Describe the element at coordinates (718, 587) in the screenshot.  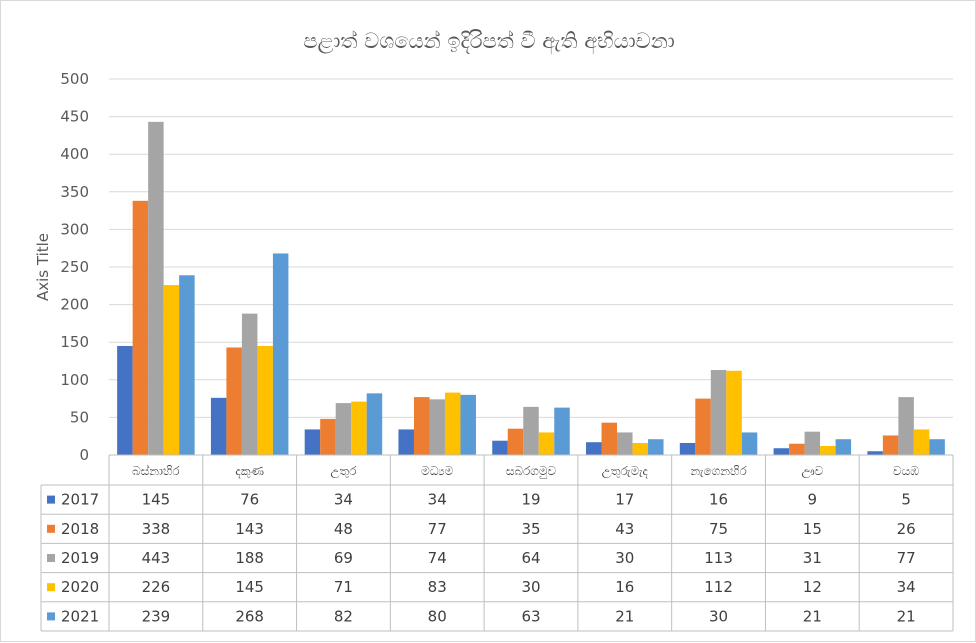
I see `table-cell: 112` at that location.